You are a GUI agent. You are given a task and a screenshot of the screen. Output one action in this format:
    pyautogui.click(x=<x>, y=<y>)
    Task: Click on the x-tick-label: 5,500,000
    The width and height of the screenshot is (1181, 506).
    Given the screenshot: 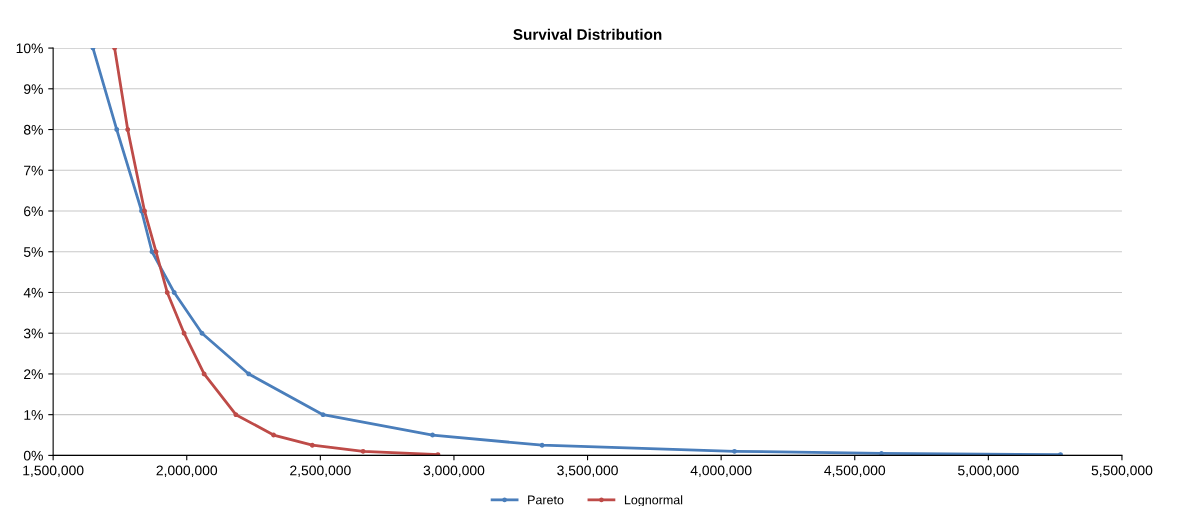 What is the action you would take?
    pyautogui.click(x=1122, y=471)
    